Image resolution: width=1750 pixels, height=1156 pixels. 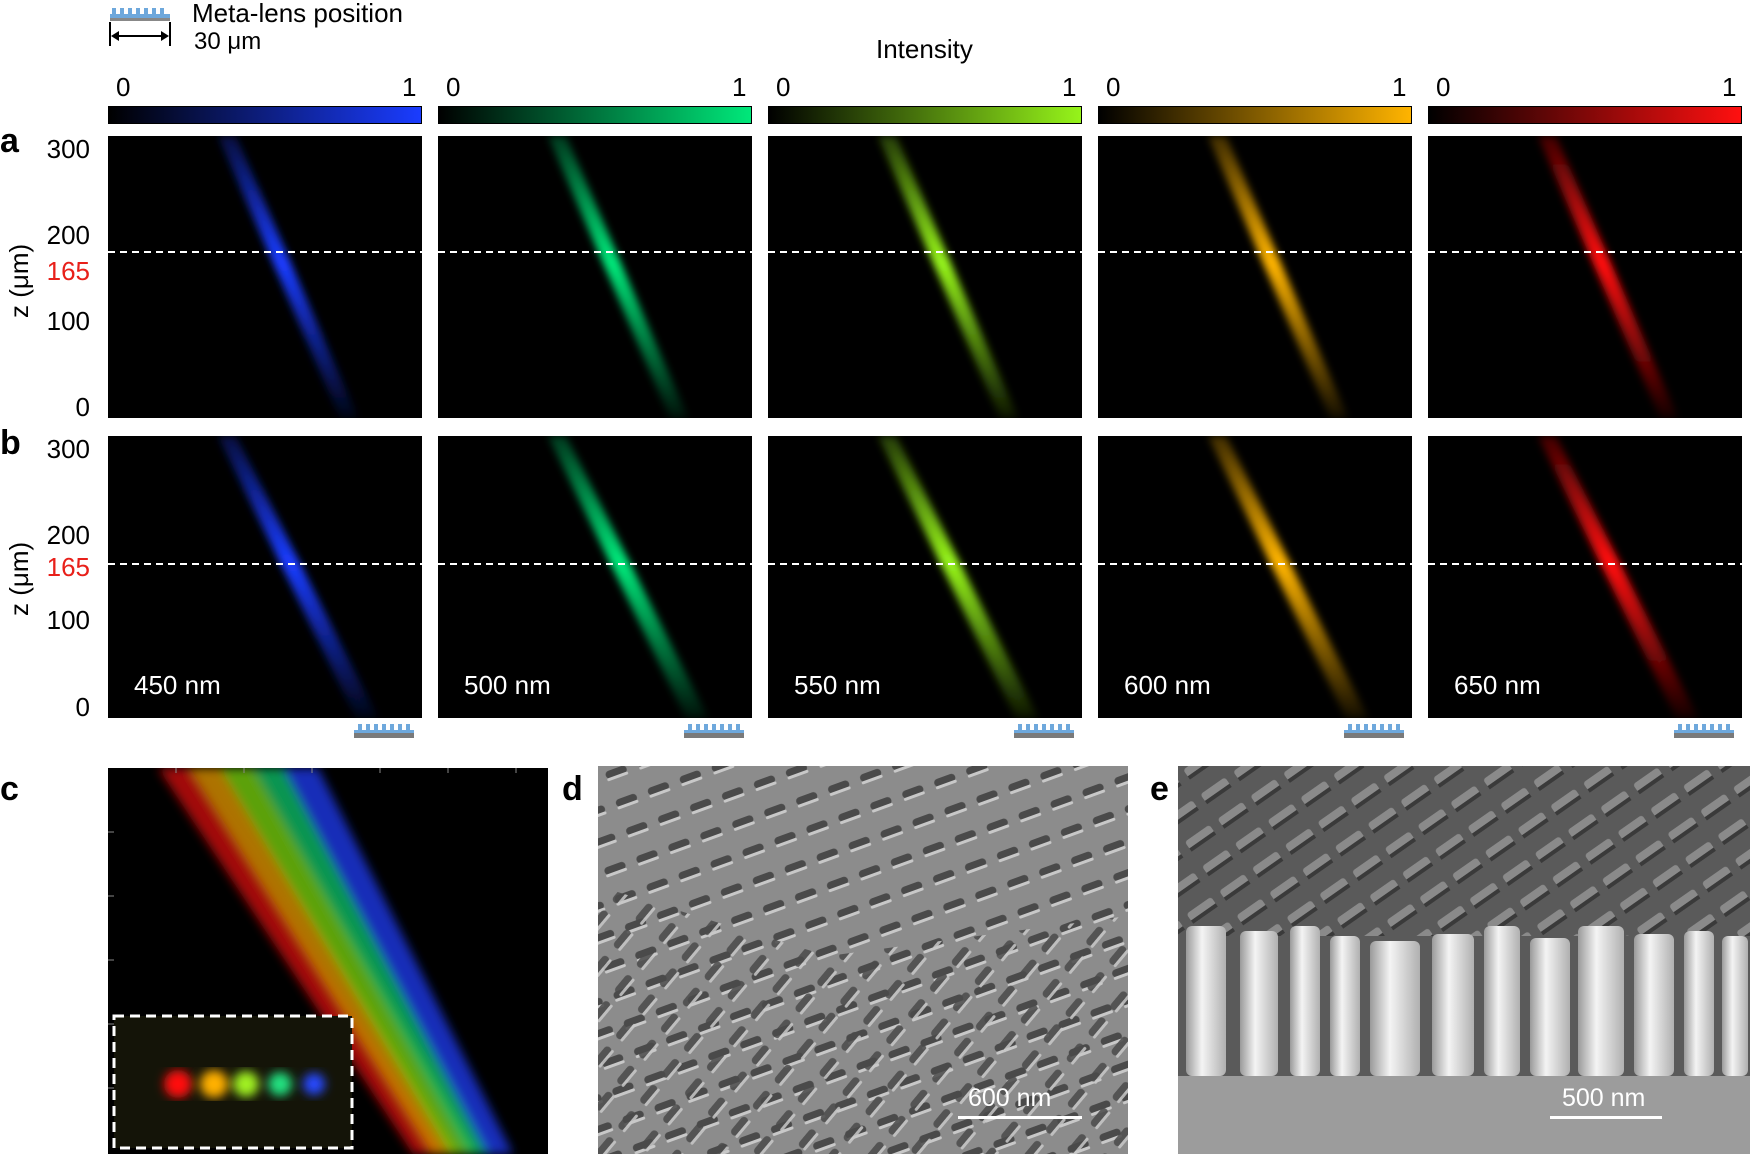 What do you see at coordinates (1159, 789) in the screenshot?
I see `panel-label-e: e` at bounding box center [1159, 789].